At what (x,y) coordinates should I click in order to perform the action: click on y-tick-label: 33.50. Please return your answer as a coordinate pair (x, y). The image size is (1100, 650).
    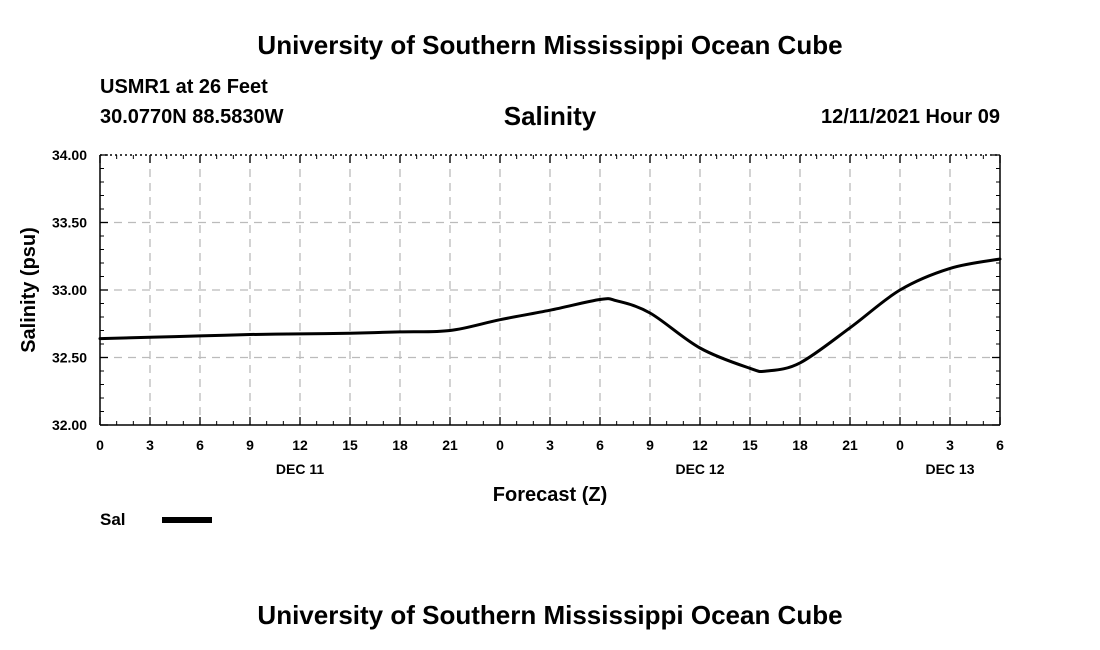
    Looking at the image, I should click on (69, 223).